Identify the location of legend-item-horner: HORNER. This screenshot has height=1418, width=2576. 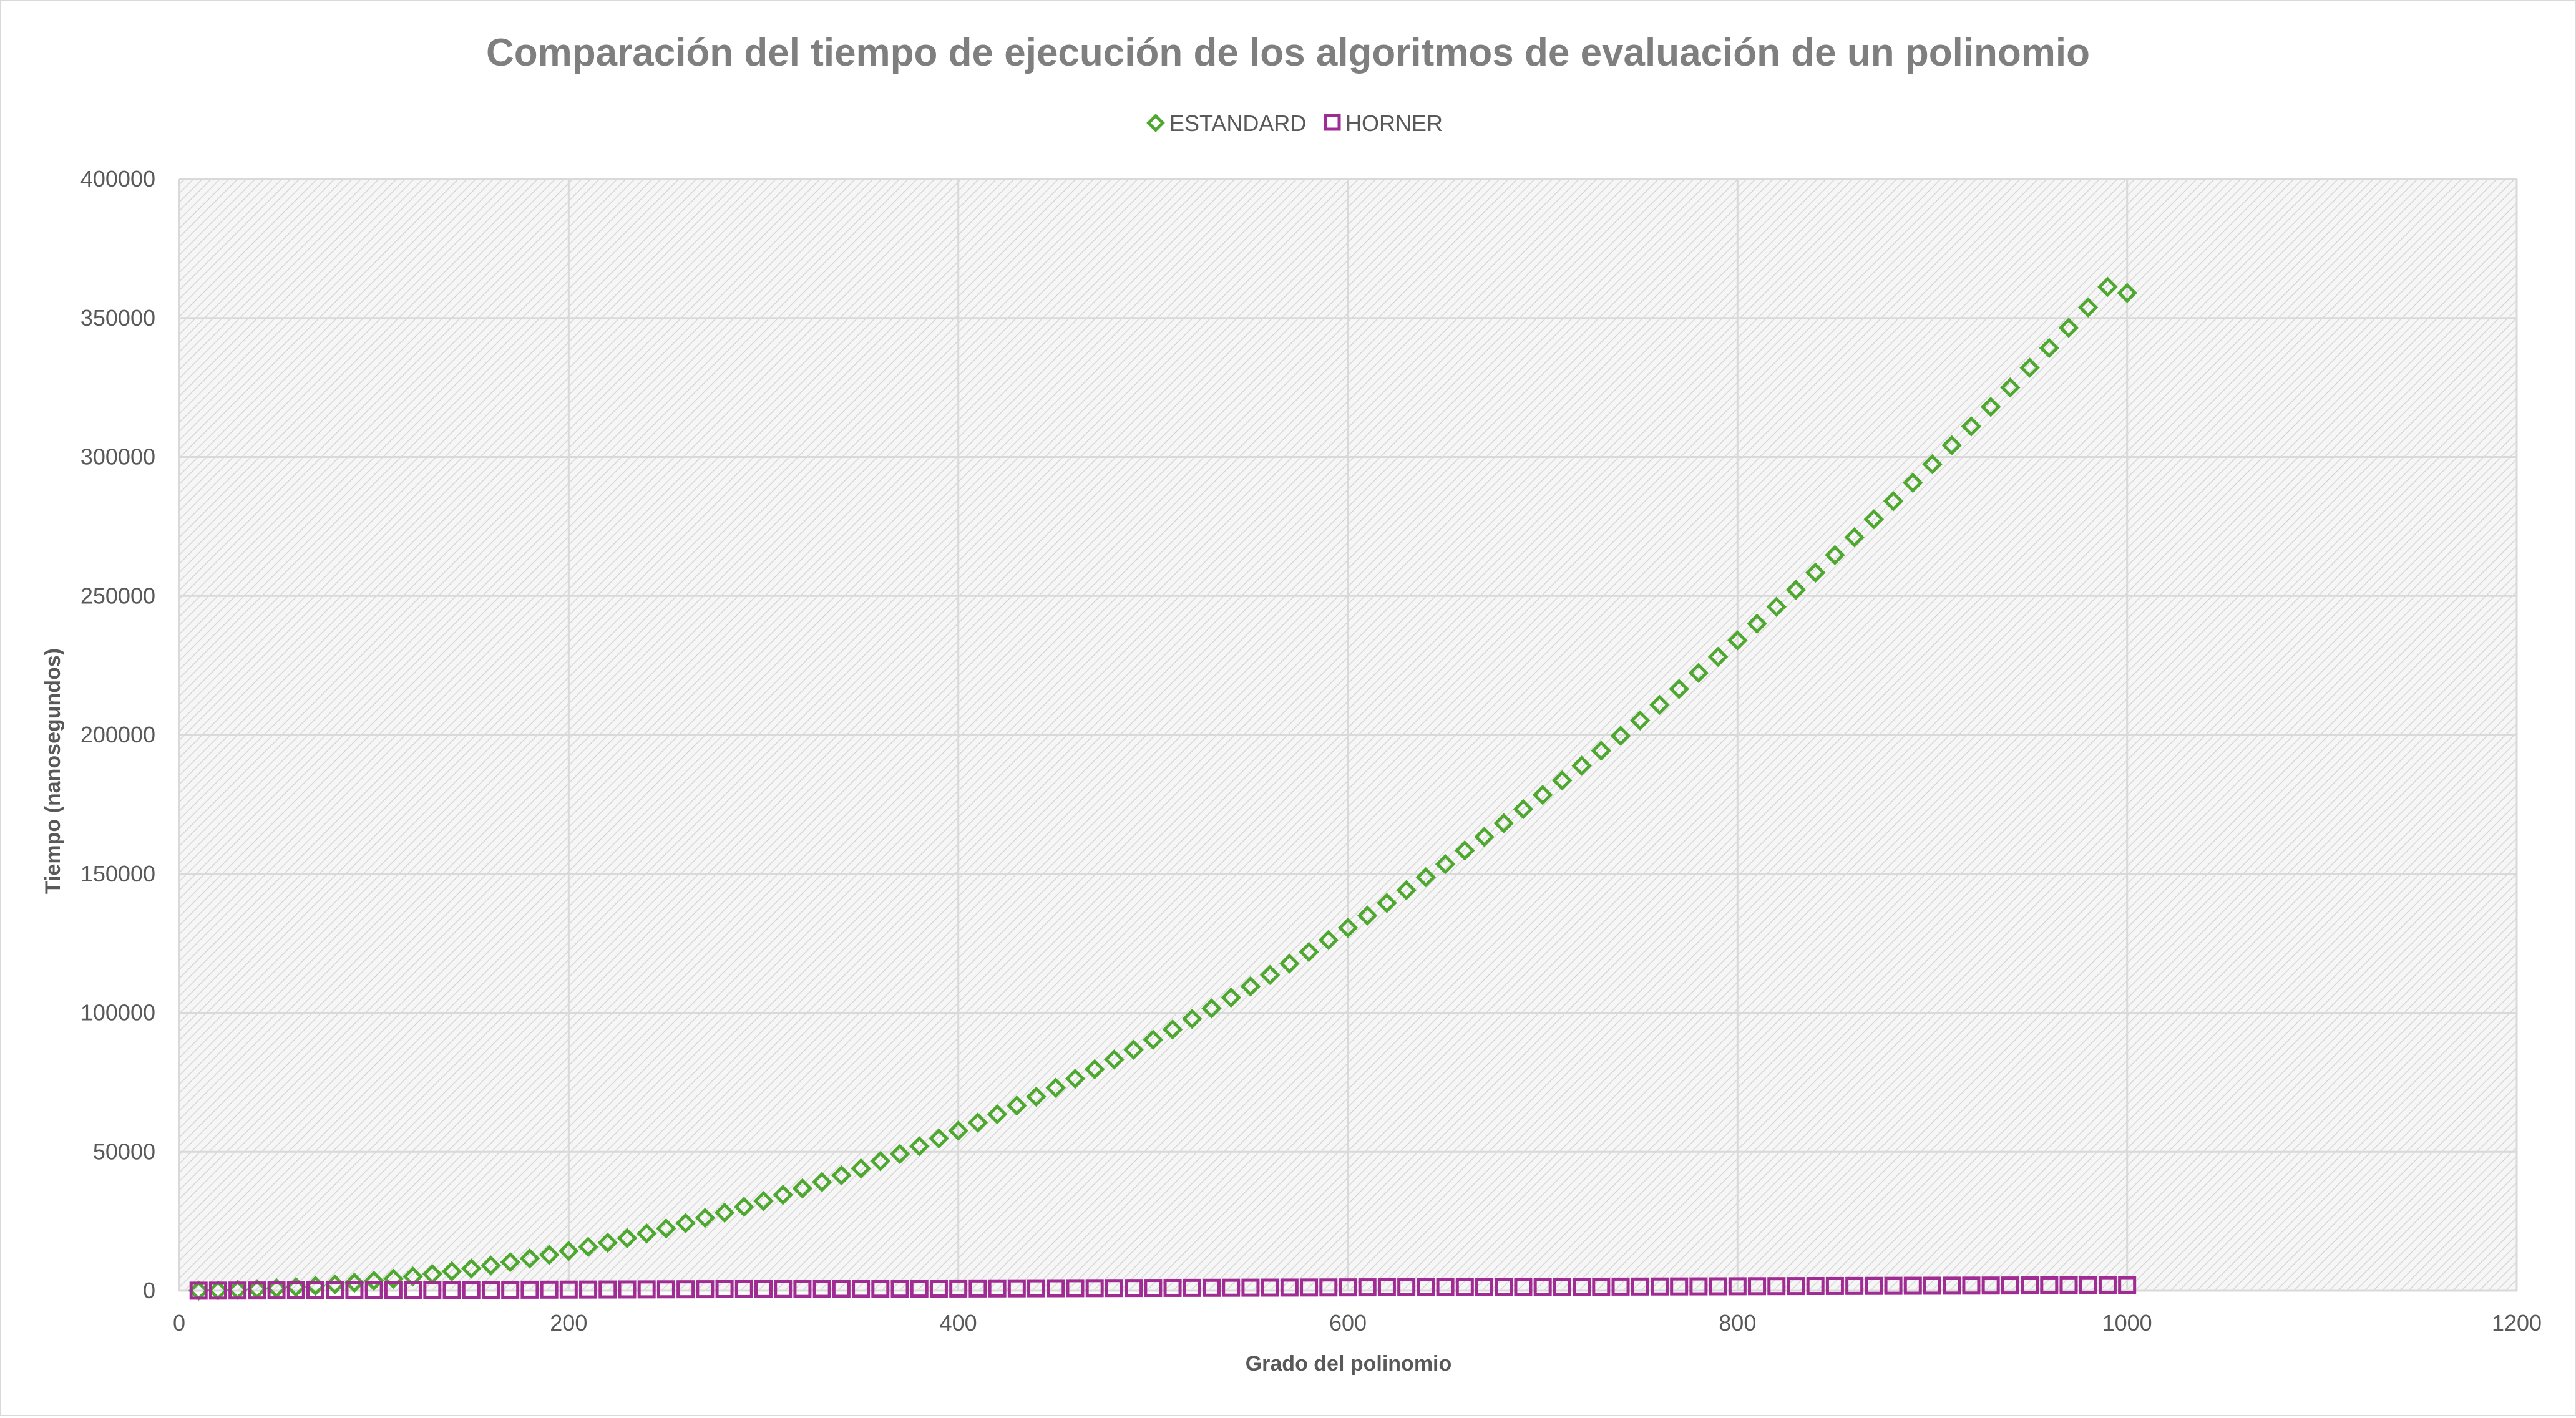
(1383, 123).